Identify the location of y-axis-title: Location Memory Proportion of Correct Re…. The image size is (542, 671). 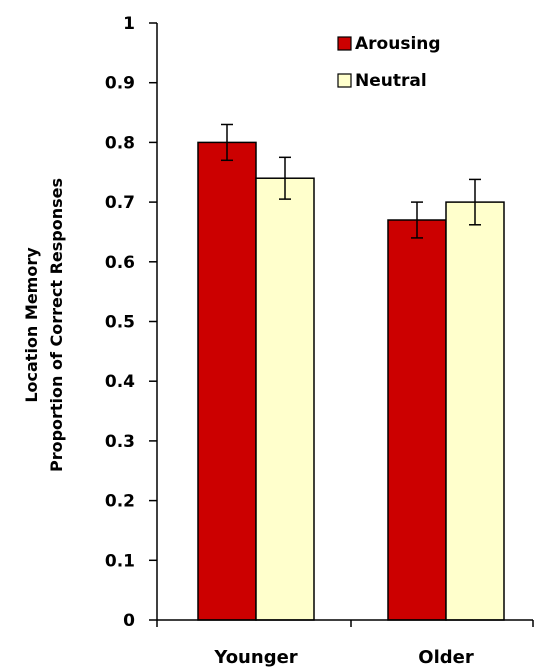
(44, 325).